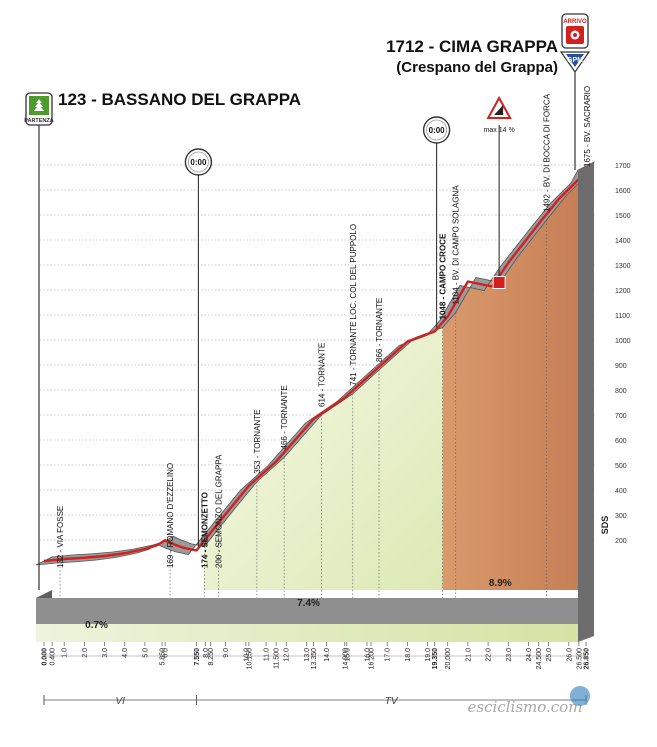  I want to click on y-tick-label: 600, so click(621, 441).